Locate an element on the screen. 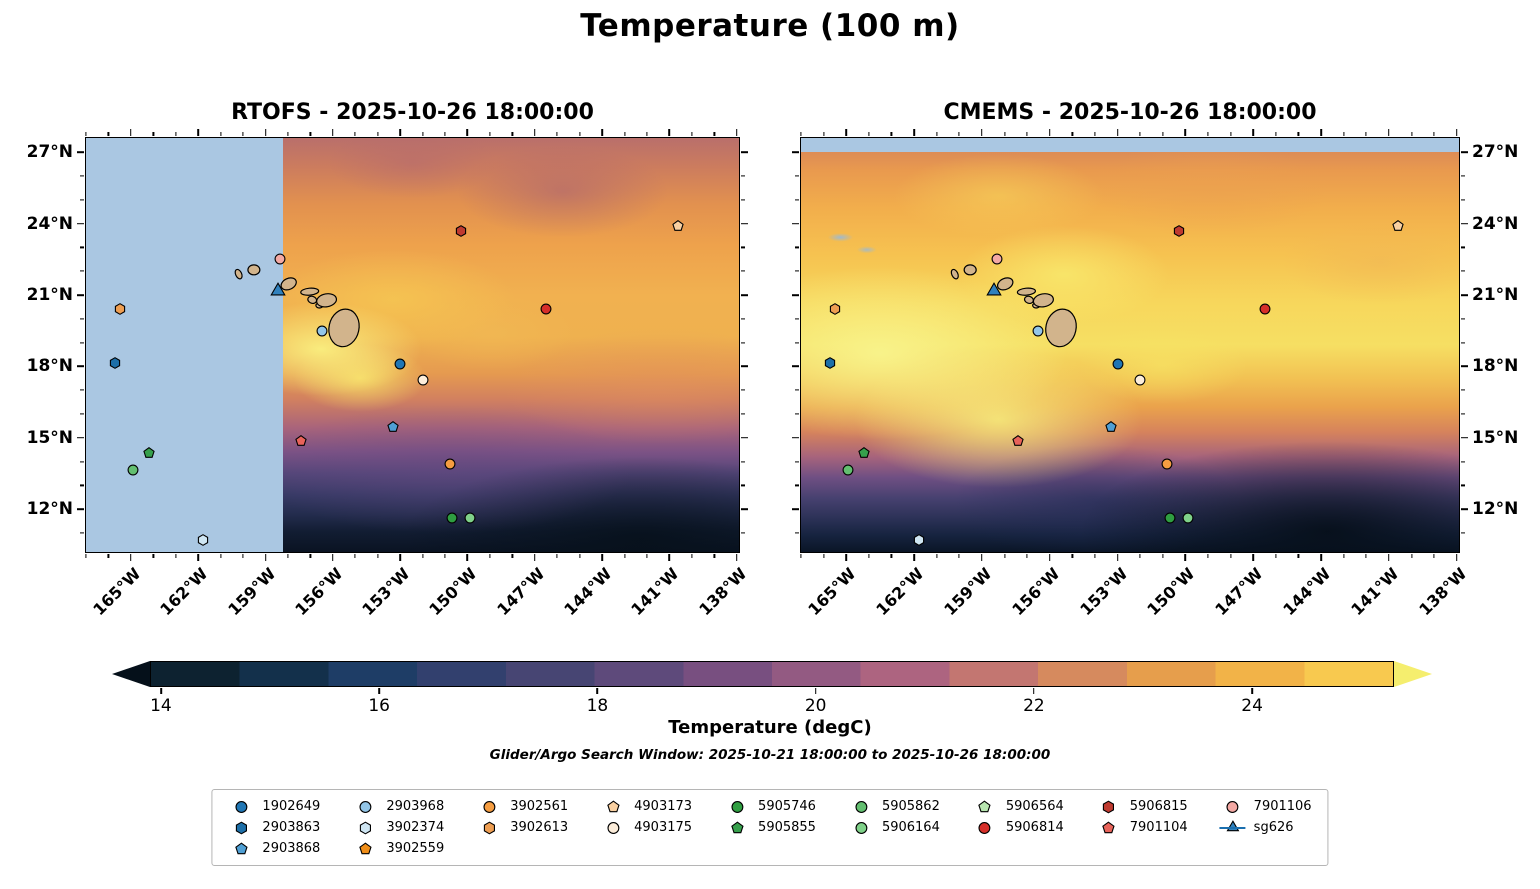 Image resolution: width=1540 pixels, height=889 pixels. legend-column: 7901106 sg626 is located at coordinates (1265, 827).